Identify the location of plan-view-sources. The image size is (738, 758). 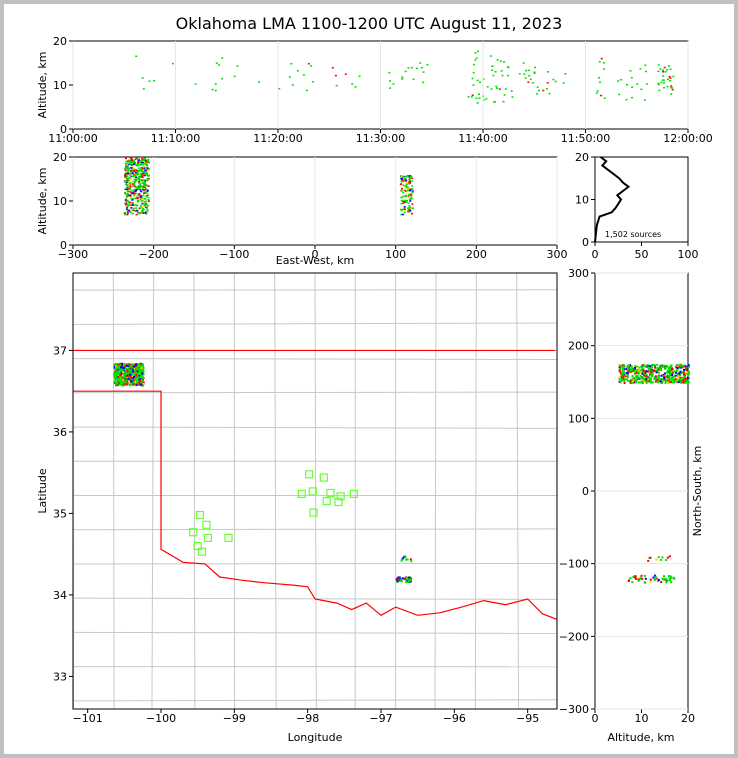
(263, 472).